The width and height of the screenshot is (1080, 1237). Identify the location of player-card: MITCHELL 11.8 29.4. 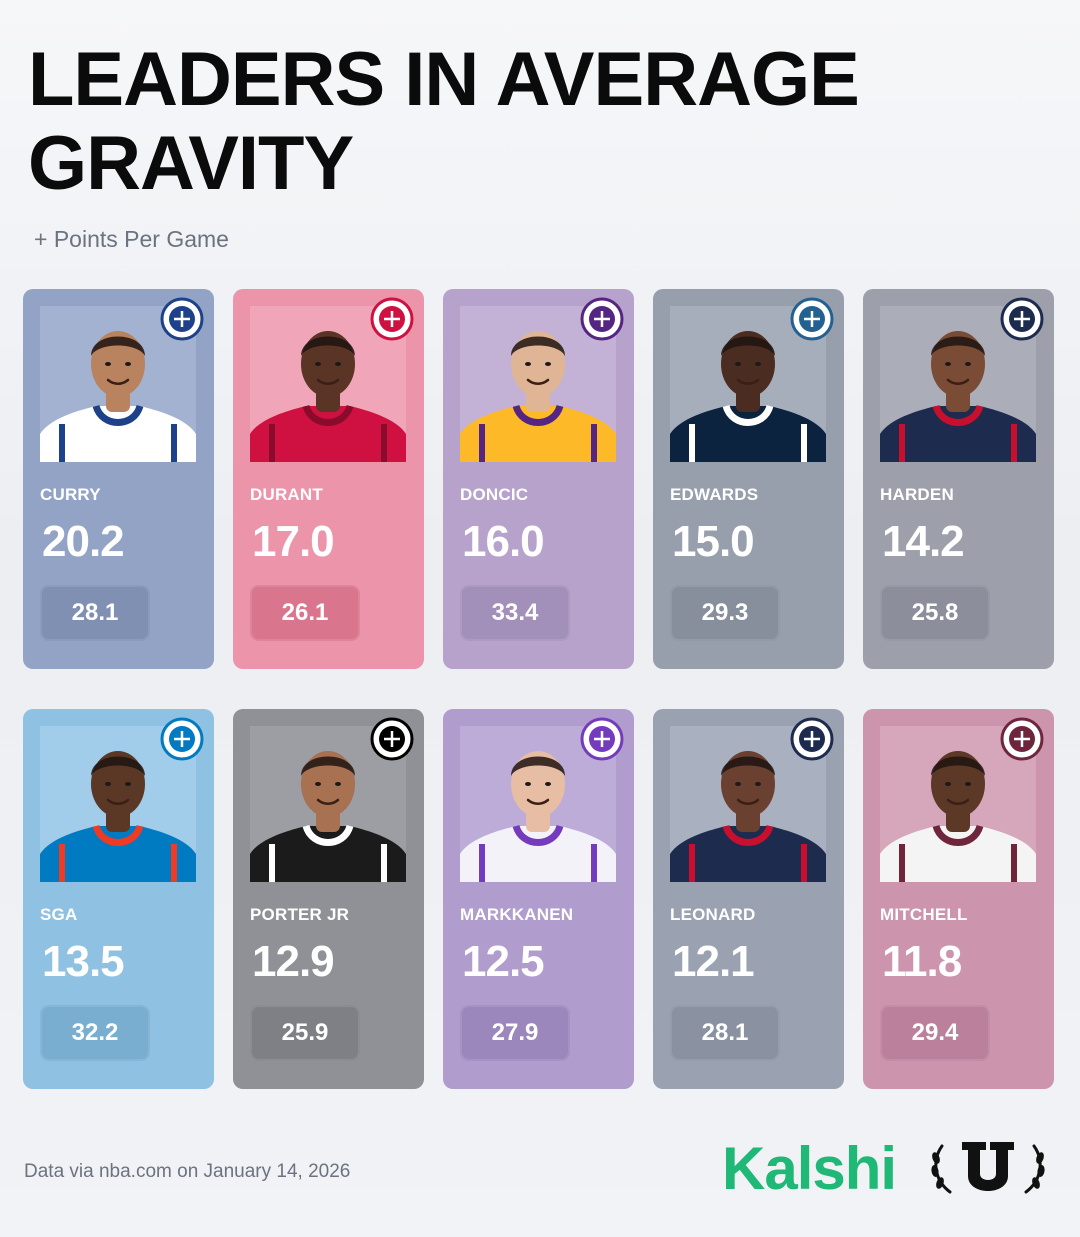
(958, 899).